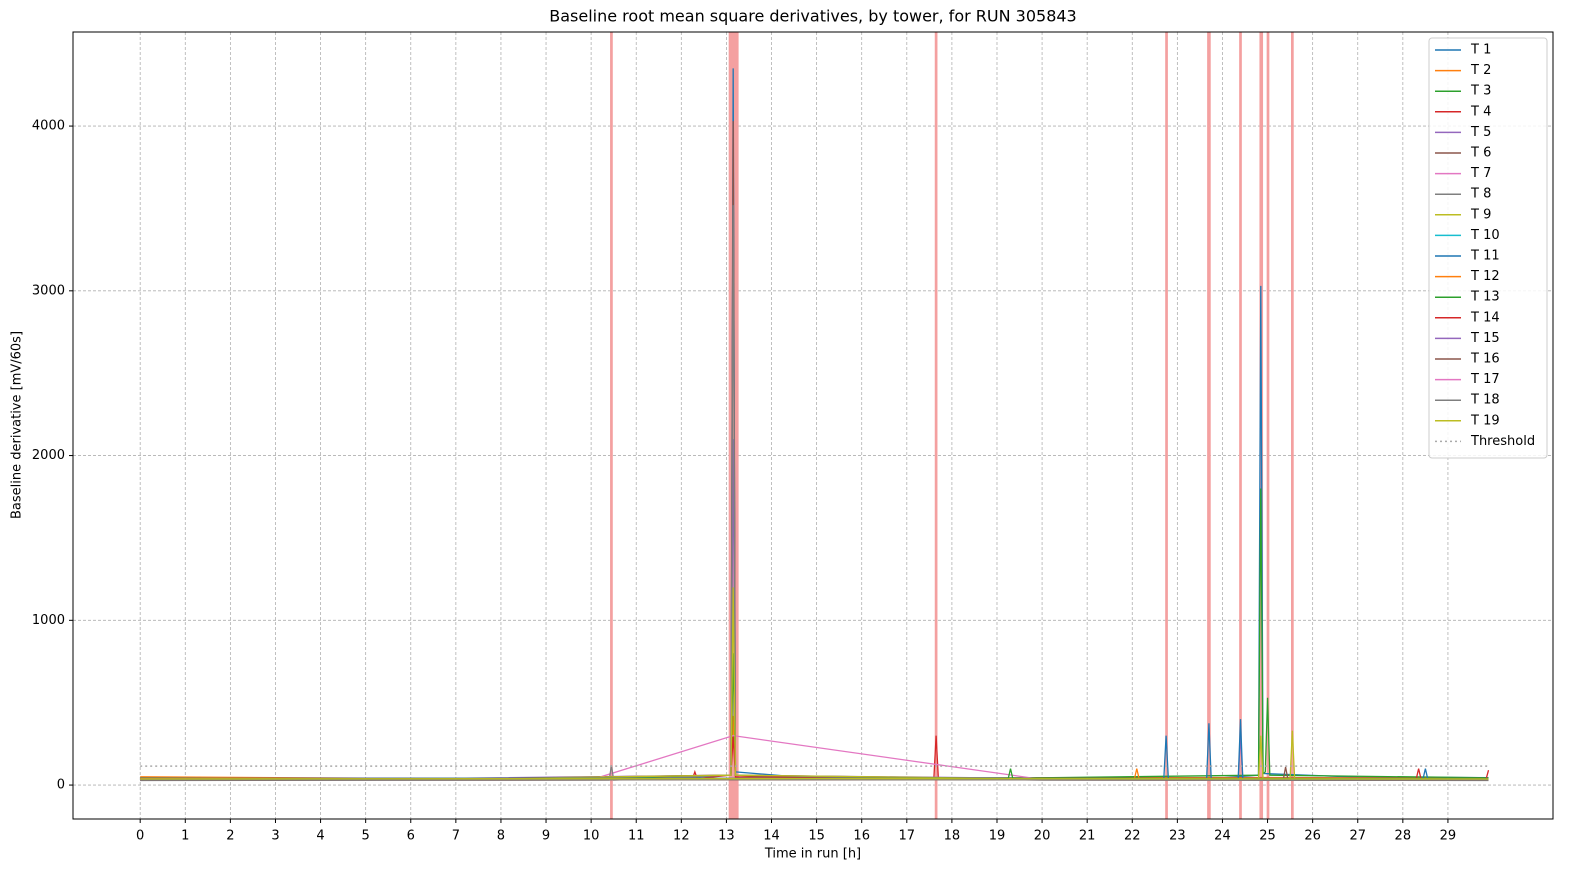  What do you see at coordinates (1485, 338) in the screenshot?
I see `legend-label: T 15` at bounding box center [1485, 338].